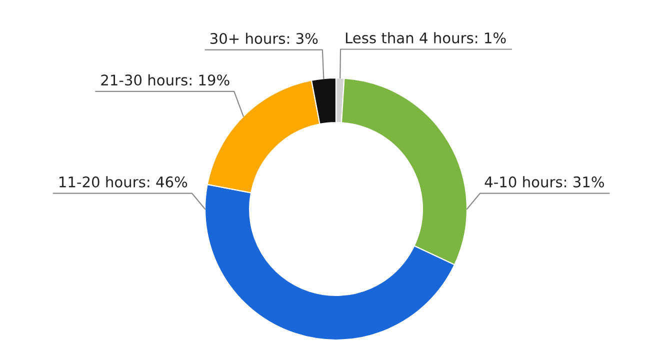 This screenshot has width=653, height=357. I want to click on slice-label: 11-20 hours: 46%, so click(124, 182).